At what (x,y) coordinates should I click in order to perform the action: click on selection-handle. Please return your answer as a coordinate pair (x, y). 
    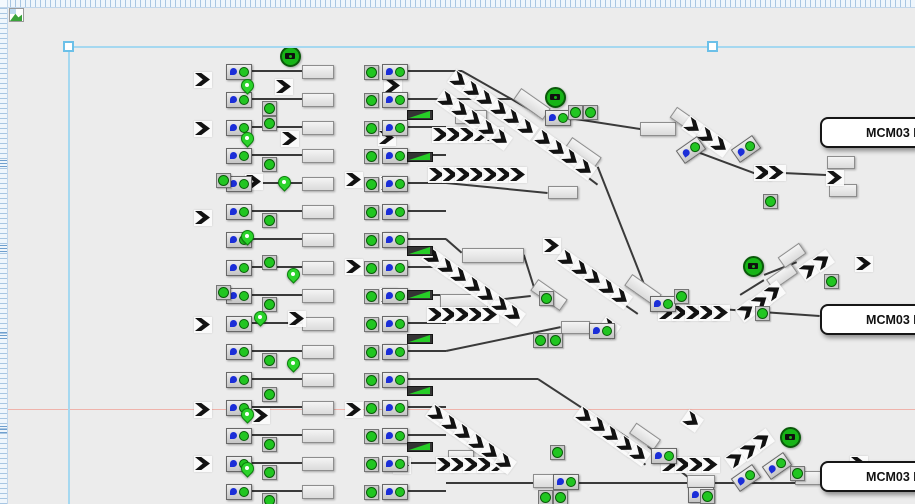
    Looking at the image, I should click on (712, 46).